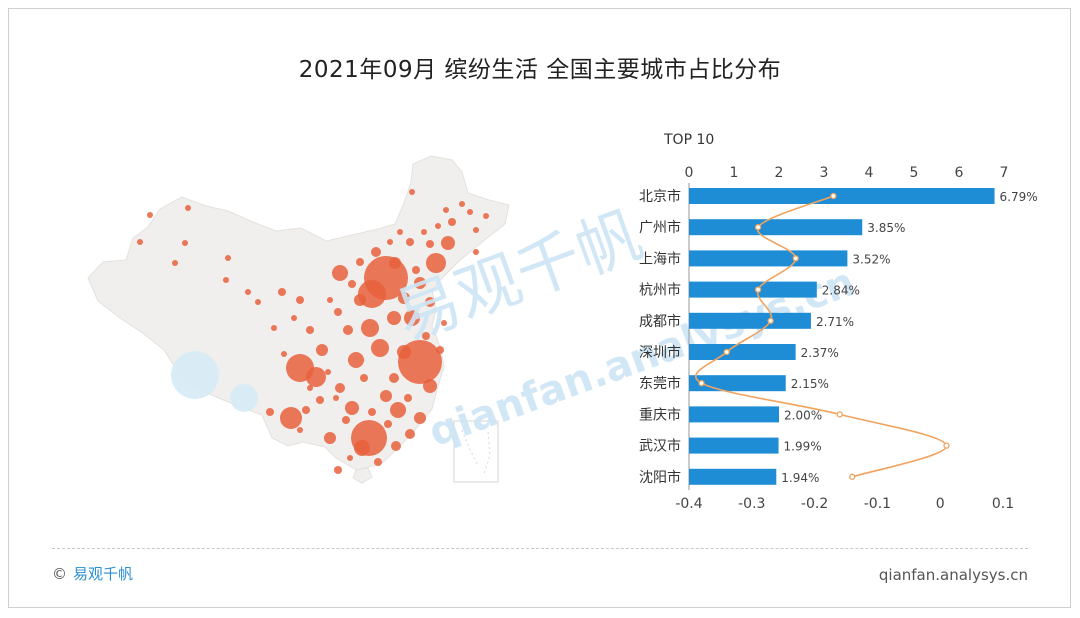 Image resolution: width=1080 pixels, height=618 pixels. What do you see at coordinates (660, 321) in the screenshot?
I see `category-label: 成都市` at bounding box center [660, 321].